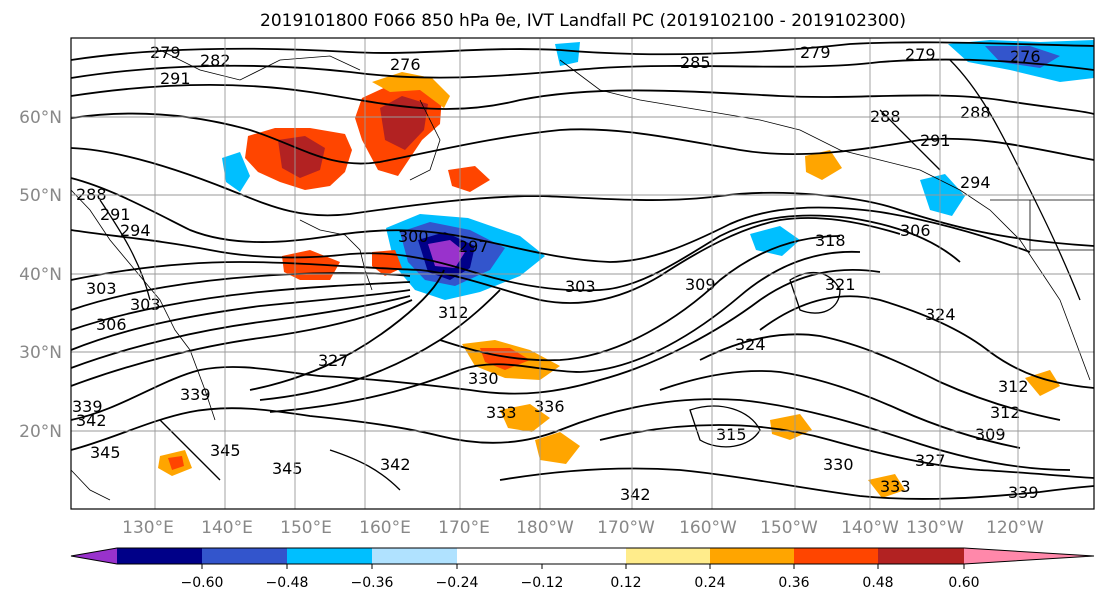 Image resolution: width=1105 pixels, height=603 pixels. What do you see at coordinates (625, 583) in the screenshot?
I see `colorbar-tick-label: 0.12` at bounding box center [625, 583].